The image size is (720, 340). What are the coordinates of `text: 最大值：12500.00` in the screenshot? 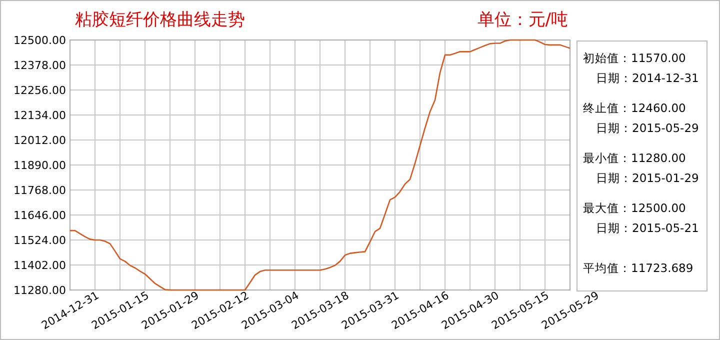 It's located at (634, 208).